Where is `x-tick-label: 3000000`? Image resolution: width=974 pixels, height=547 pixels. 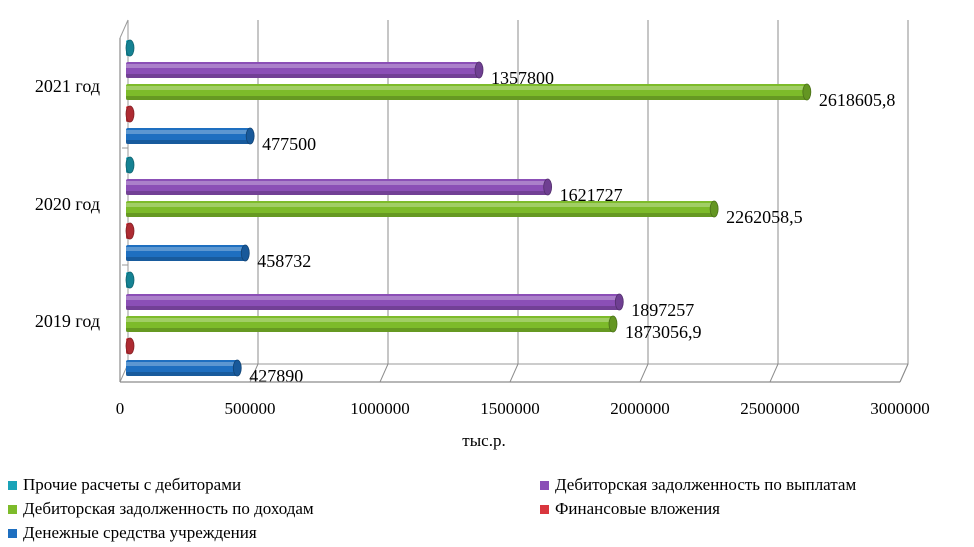
x-tick-label: 3000000 is located at coordinates (900, 408).